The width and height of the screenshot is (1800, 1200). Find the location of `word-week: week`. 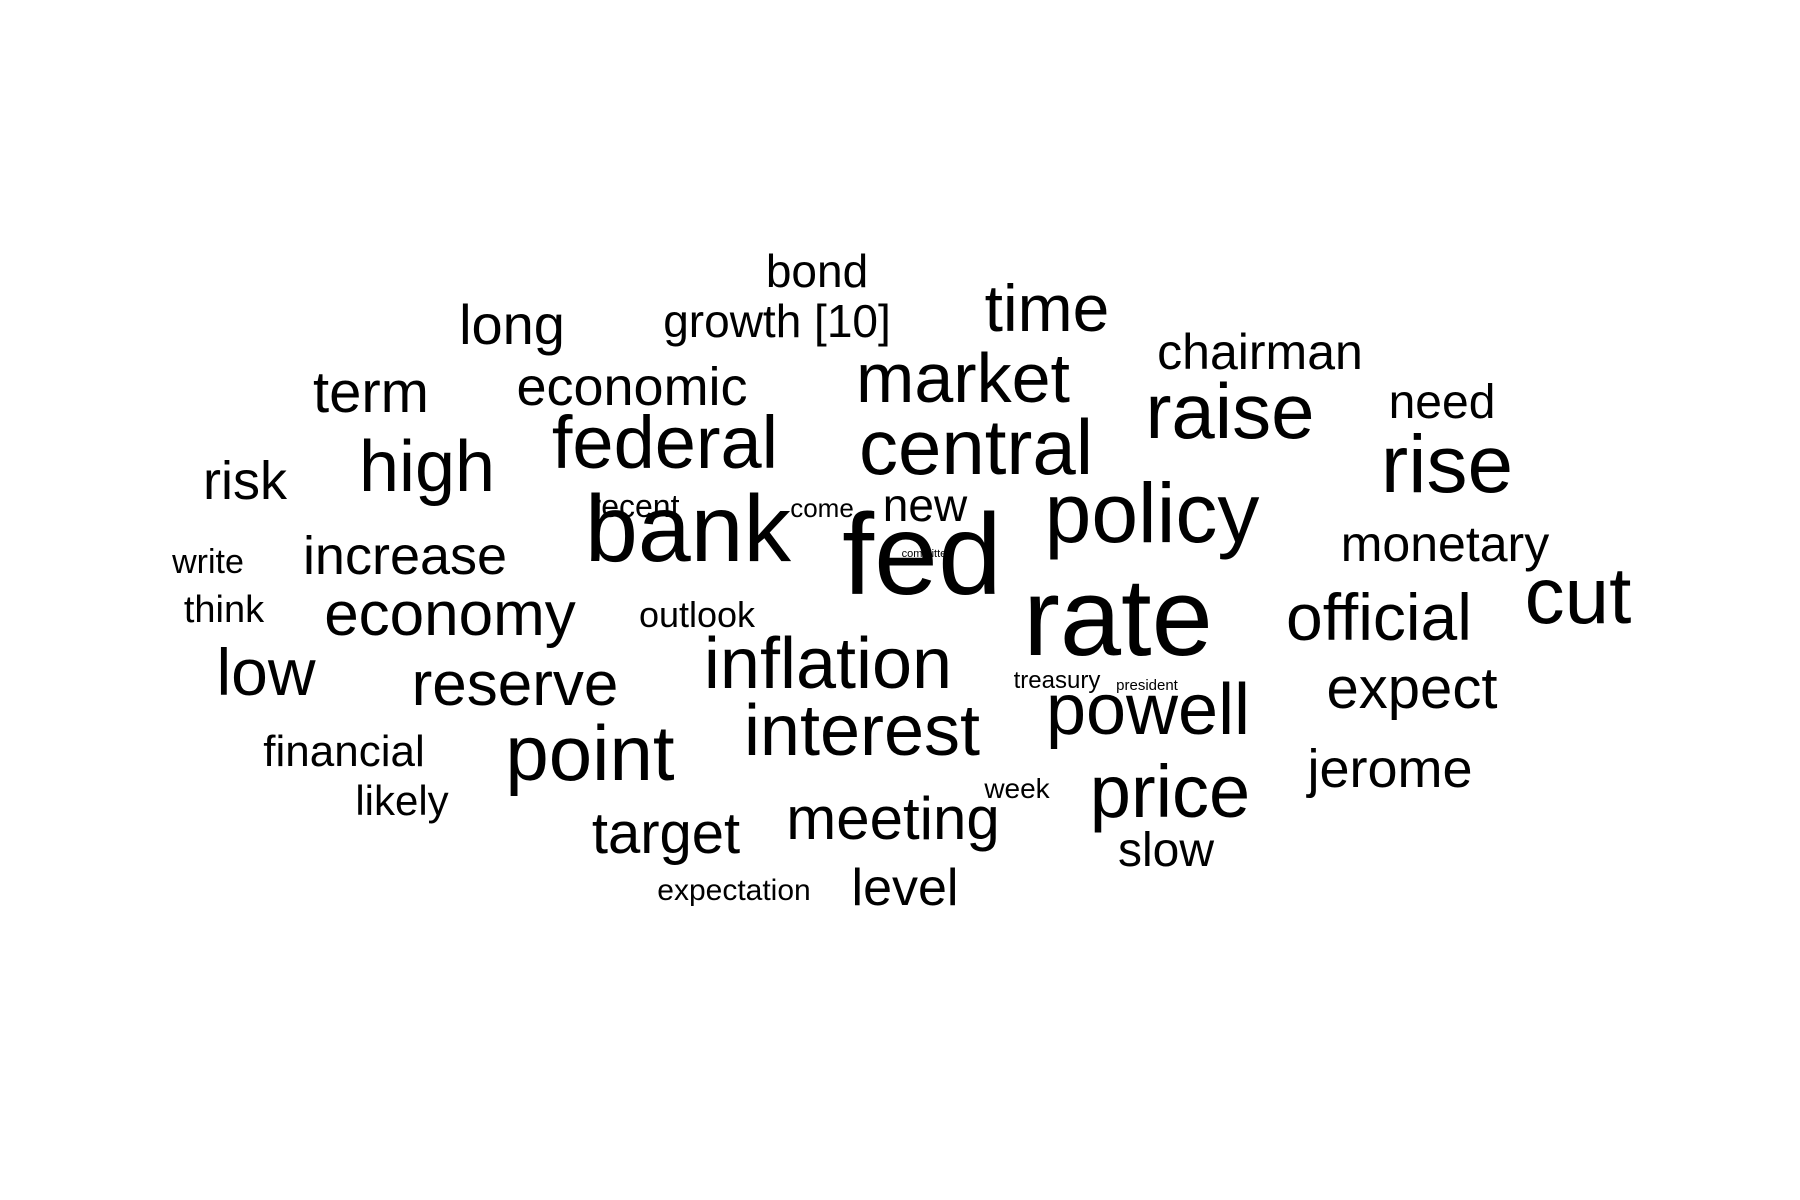

word-week: week is located at coordinates (1016, 788).